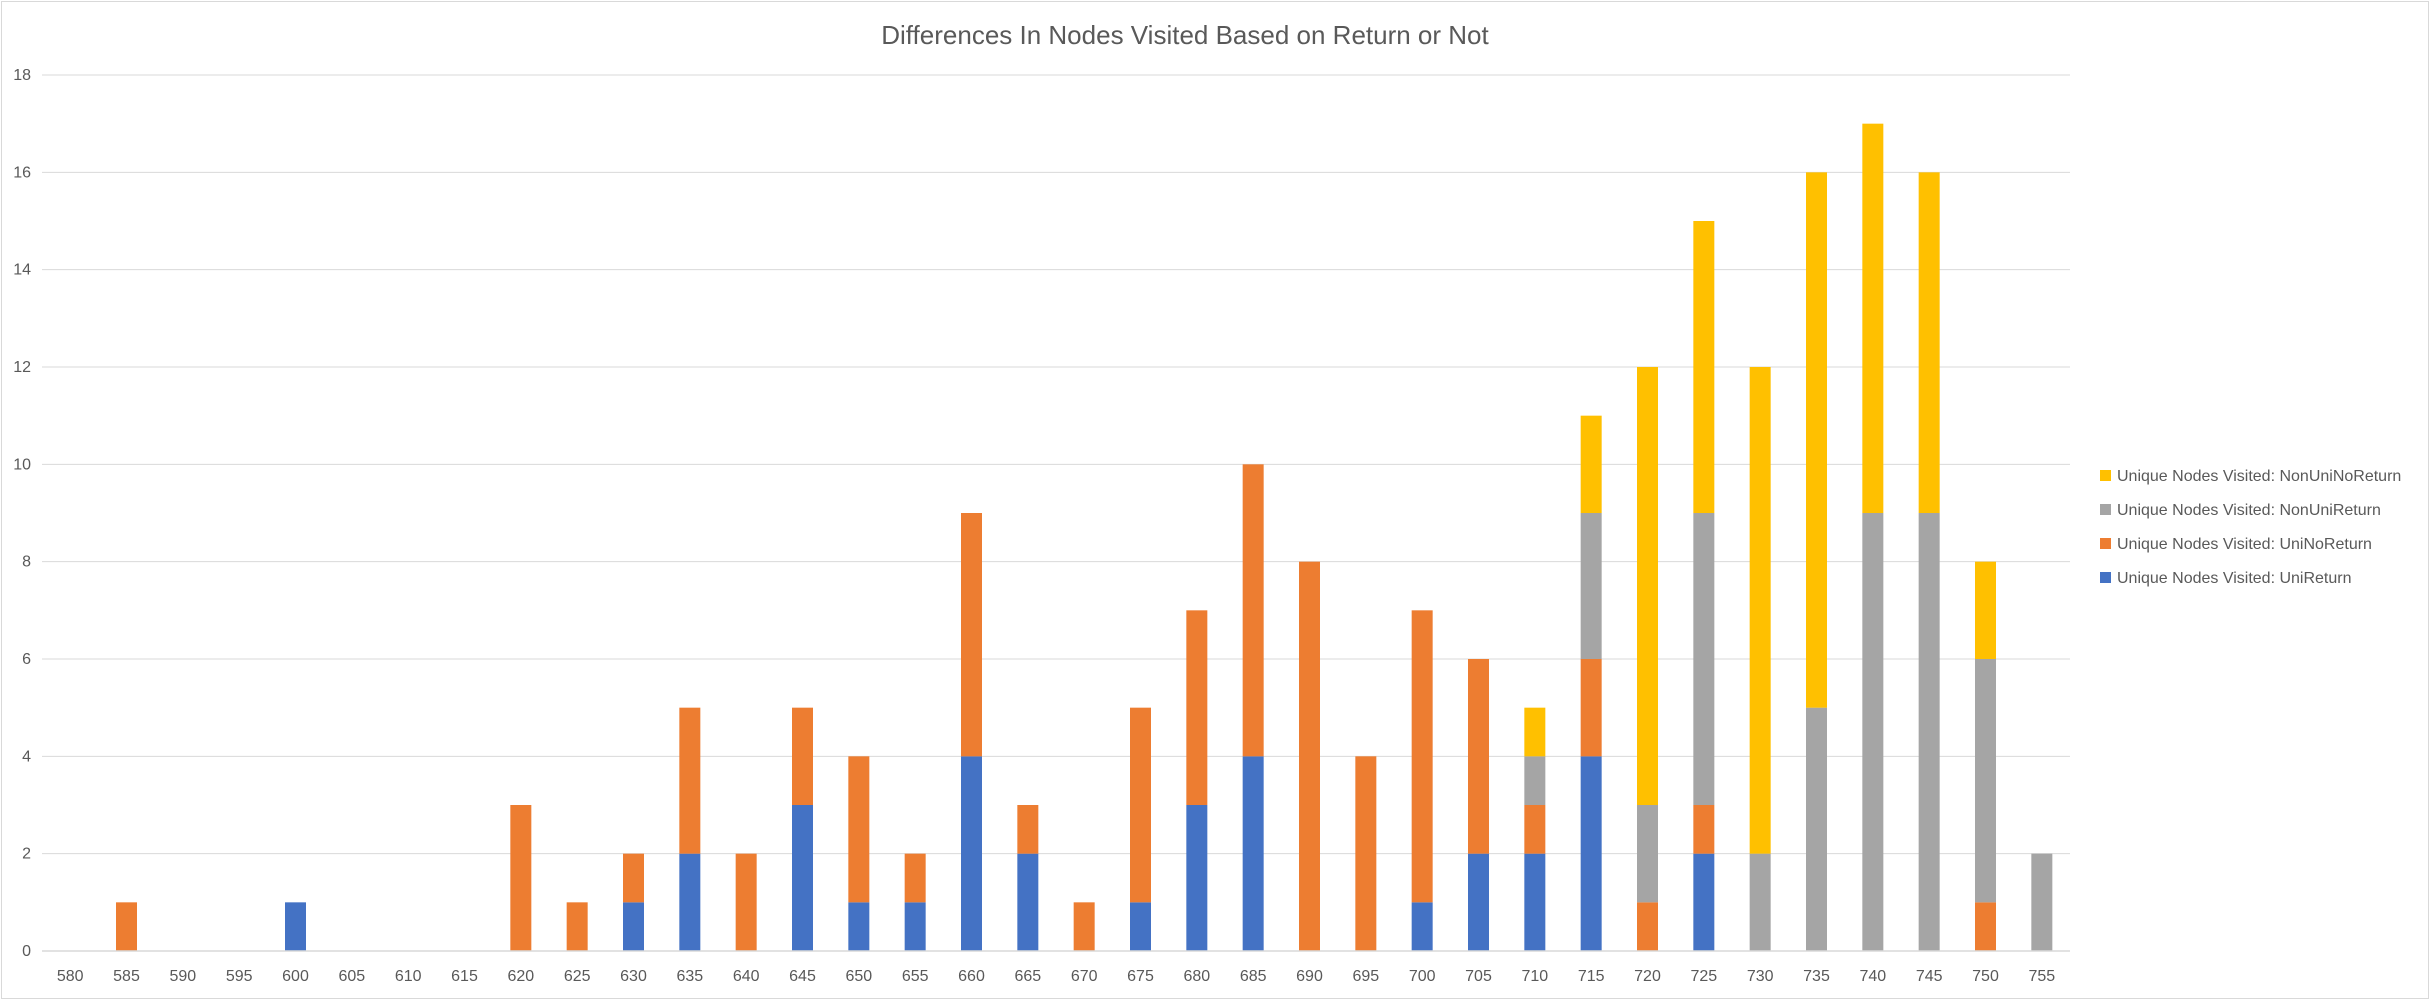  Describe the element at coordinates (351, 976) in the screenshot. I see `x-tick-label: 605` at that location.